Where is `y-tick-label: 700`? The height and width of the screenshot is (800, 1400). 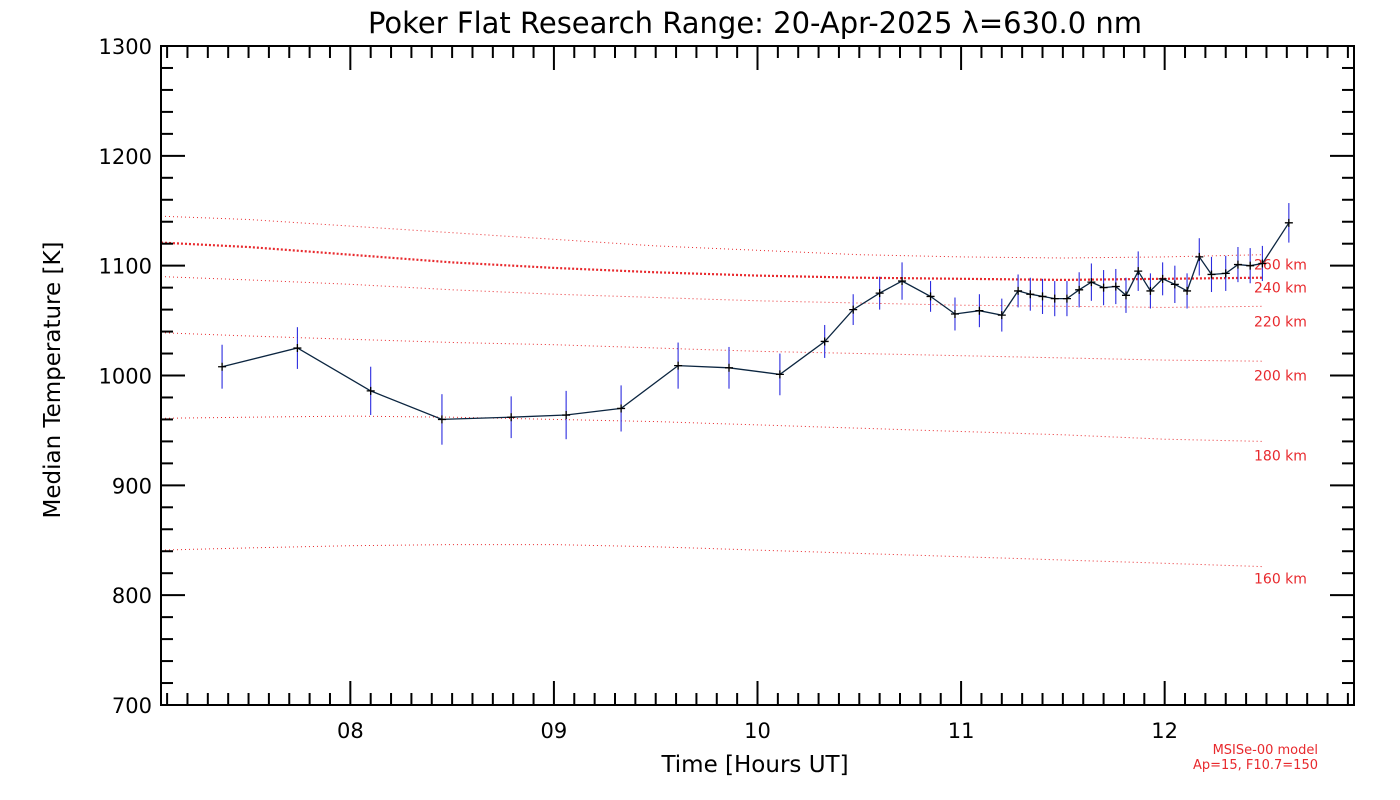
y-tick-label: 700 is located at coordinates (132, 706).